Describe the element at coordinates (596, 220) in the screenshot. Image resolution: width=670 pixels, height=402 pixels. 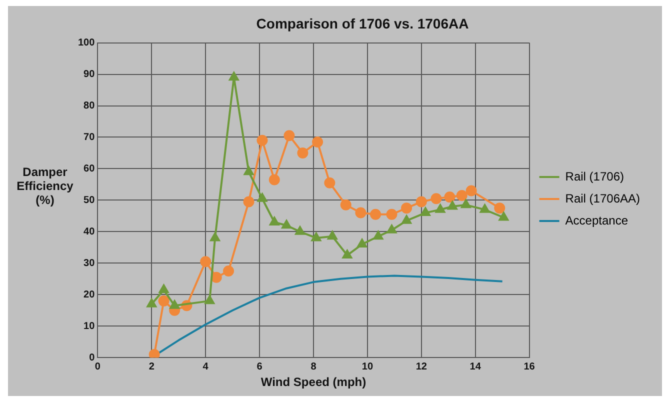
I see `legend-label: Acceptance` at that location.